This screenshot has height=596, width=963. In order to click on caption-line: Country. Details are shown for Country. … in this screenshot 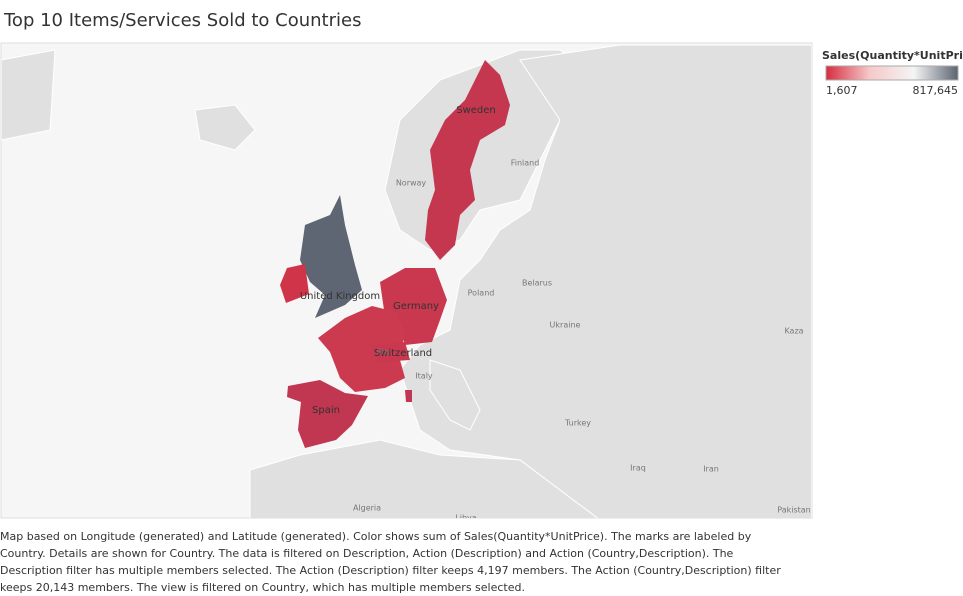, I will do `click(367, 553)`.